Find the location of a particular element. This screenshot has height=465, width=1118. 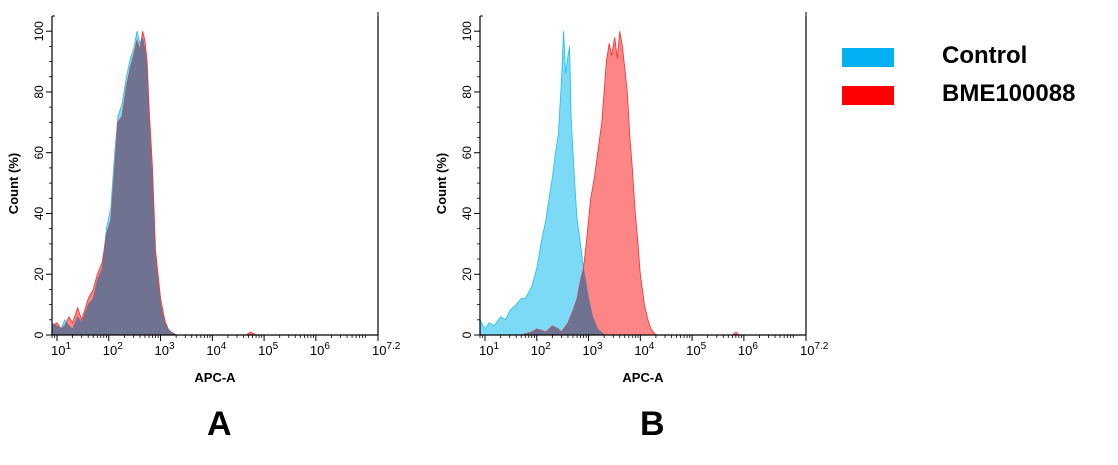

panel-b-y-tick-label-0: 0 is located at coordinates (467, 334).